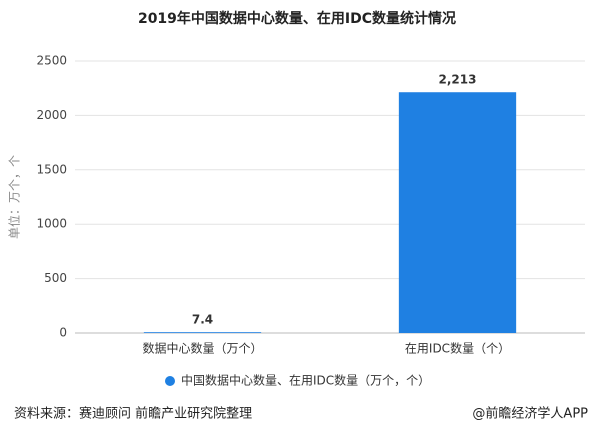 This screenshot has width=594, height=437. I want to click on x-tick-label: 在用IDC数量（个）, so click(457, 348).